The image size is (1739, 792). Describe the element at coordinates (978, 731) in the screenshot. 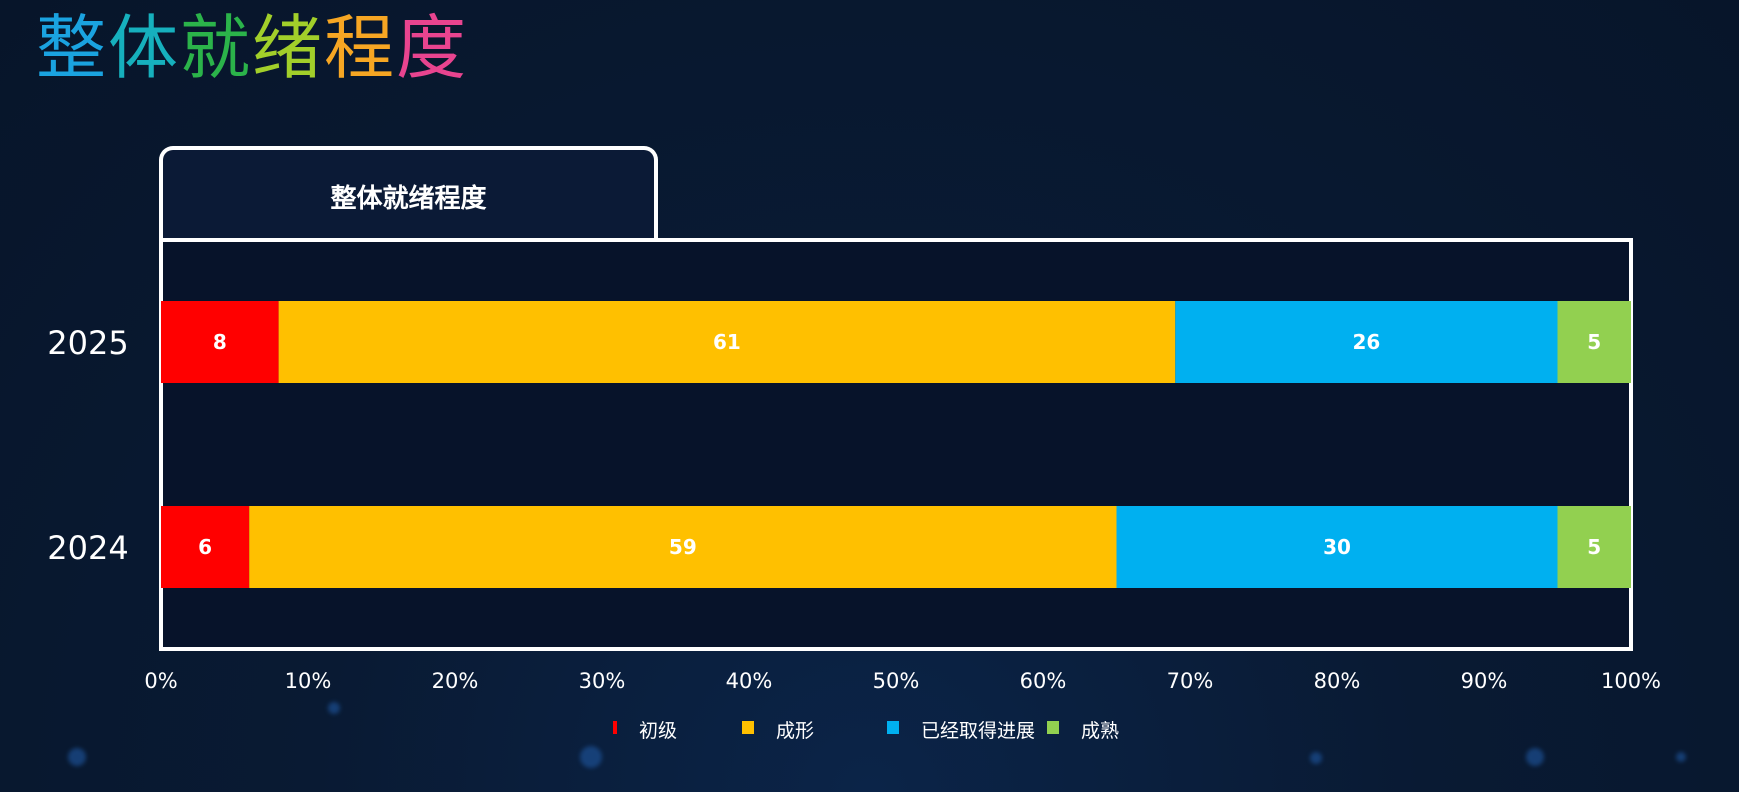

I see `legend-label: 已经取得进展` at that location.